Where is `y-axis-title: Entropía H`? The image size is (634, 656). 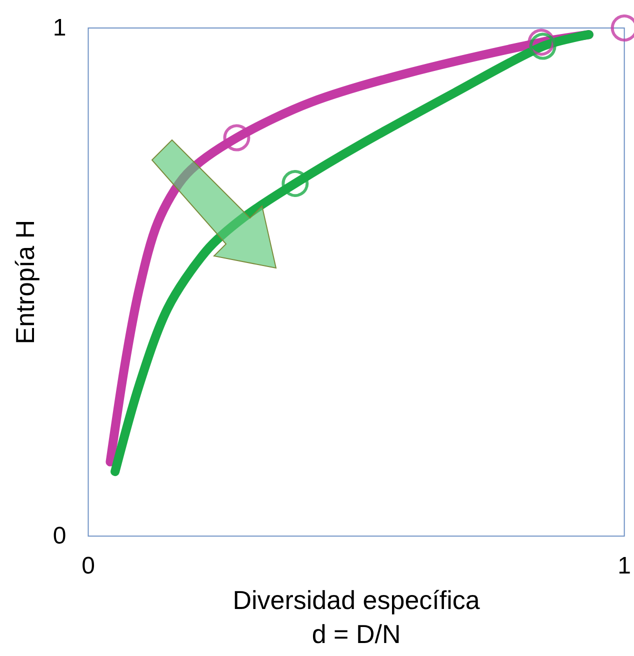
y-axis-title: Entropía H is located at coordinates (25, 282).